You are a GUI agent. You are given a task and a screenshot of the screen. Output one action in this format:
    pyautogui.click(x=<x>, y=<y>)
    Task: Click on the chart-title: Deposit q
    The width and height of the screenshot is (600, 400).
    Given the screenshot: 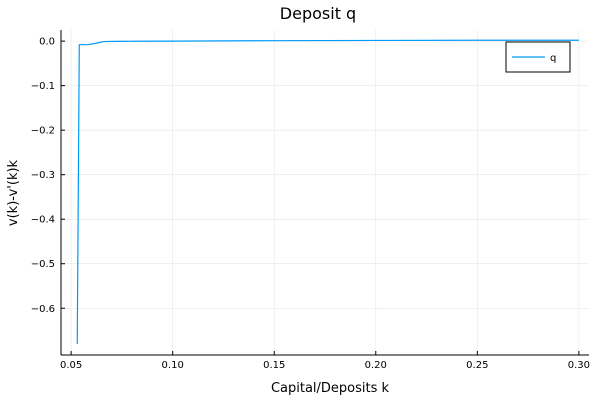 What is the action you would take?
    pyautogui.click(x=318, y=13)
    